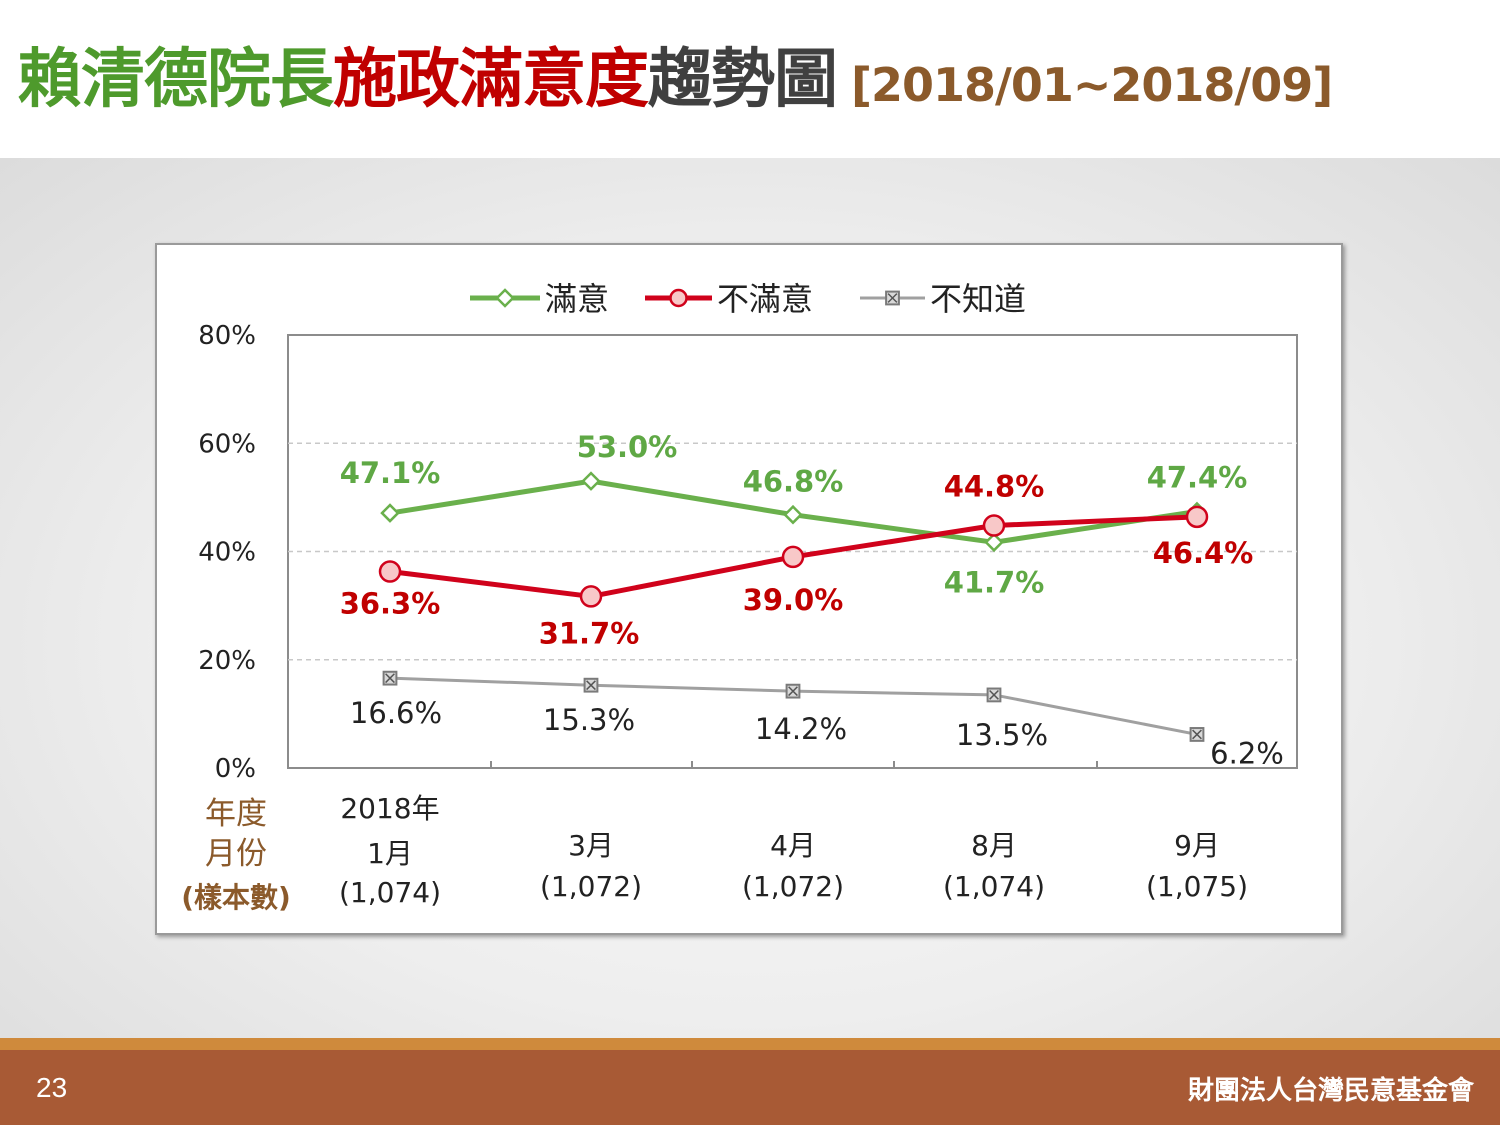  I want to click on row-header-label: 月份, so click(236, 854).